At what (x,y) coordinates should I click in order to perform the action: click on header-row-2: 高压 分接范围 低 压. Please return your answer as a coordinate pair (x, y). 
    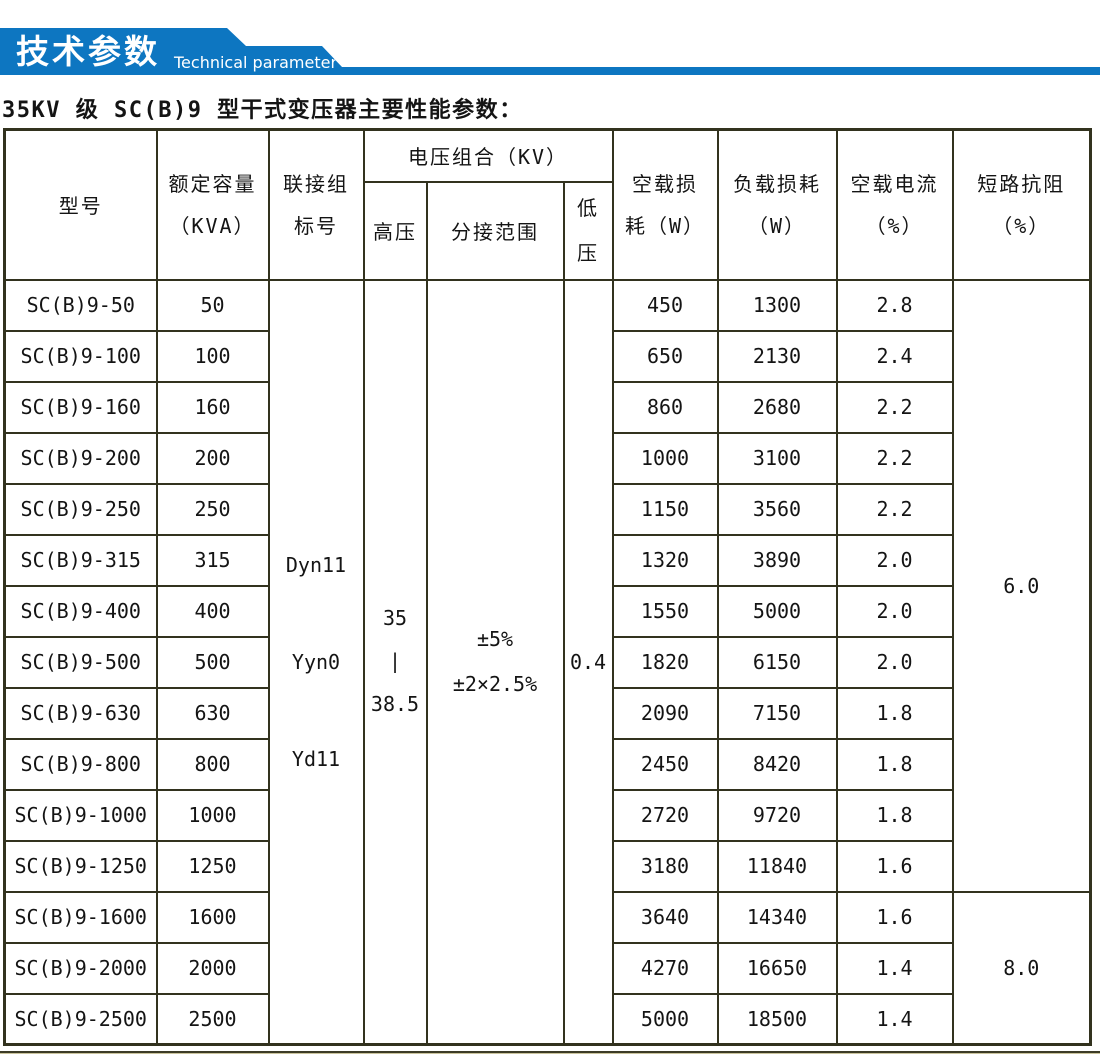
    Looking at the image, I should click on (548, 230).